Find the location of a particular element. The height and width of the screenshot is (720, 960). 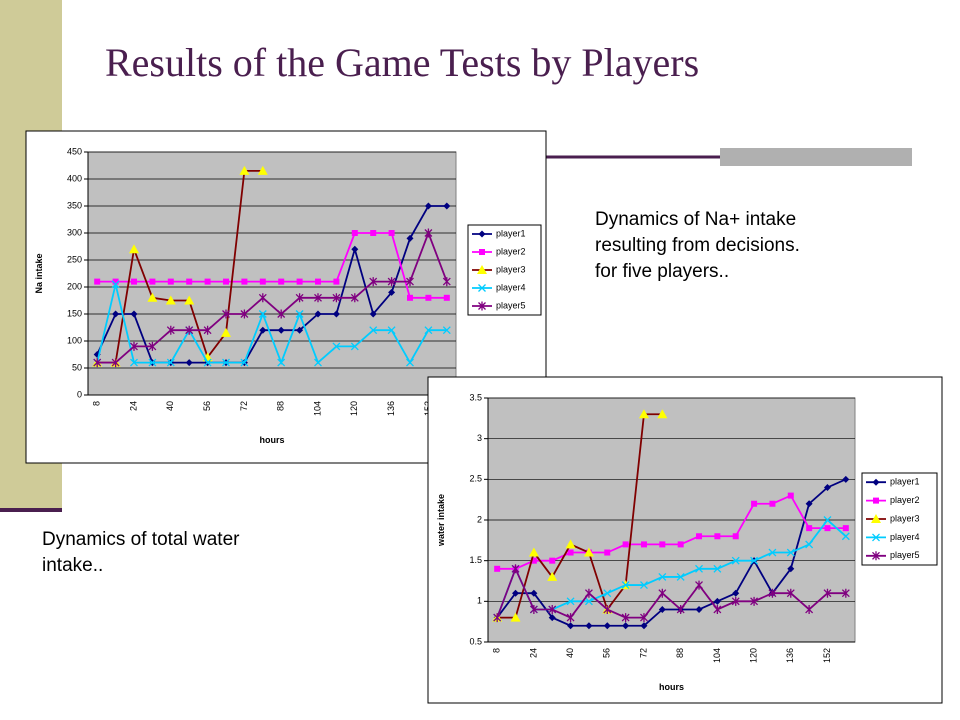

x-tick-label: 136 is located at coordinates (391, 408).